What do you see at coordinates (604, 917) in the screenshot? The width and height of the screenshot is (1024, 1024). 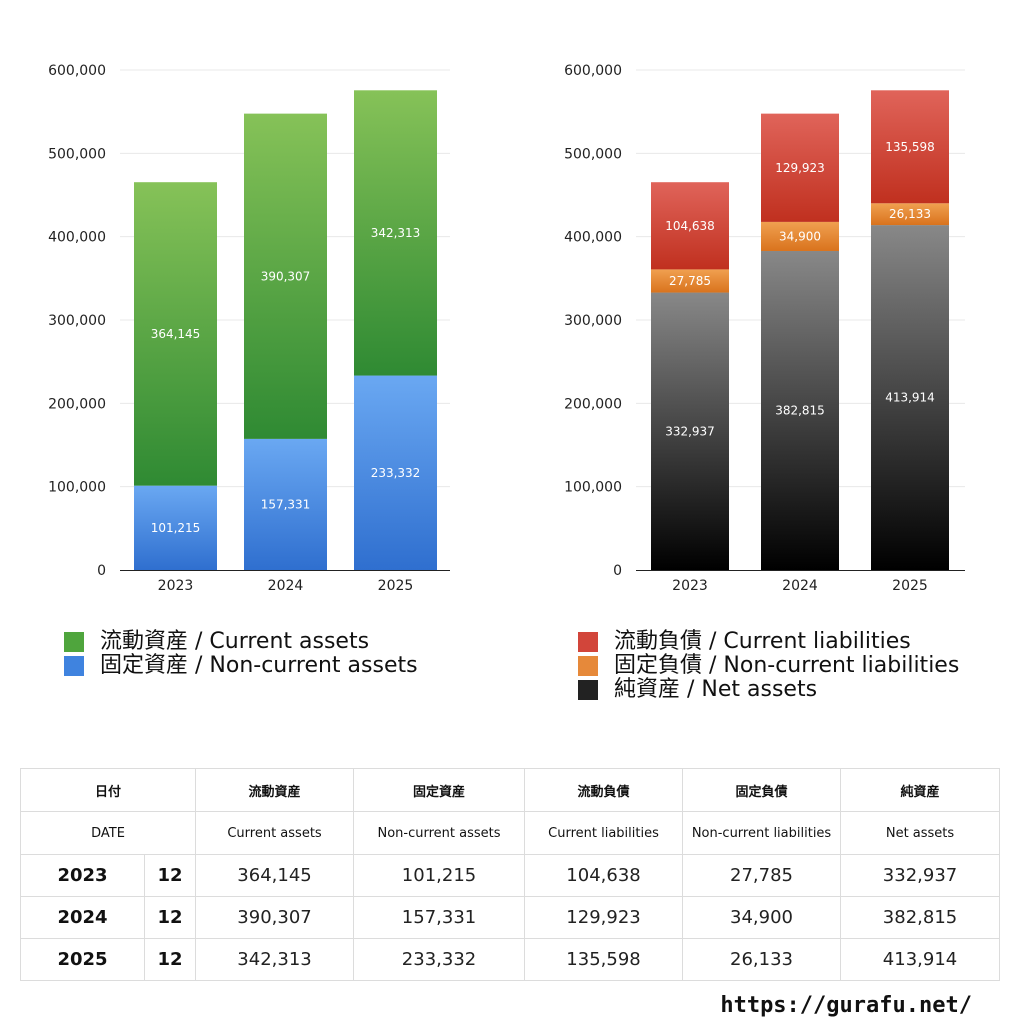 I see `cell-current-liabilities: 129,923` at bounding box center [604, 917].